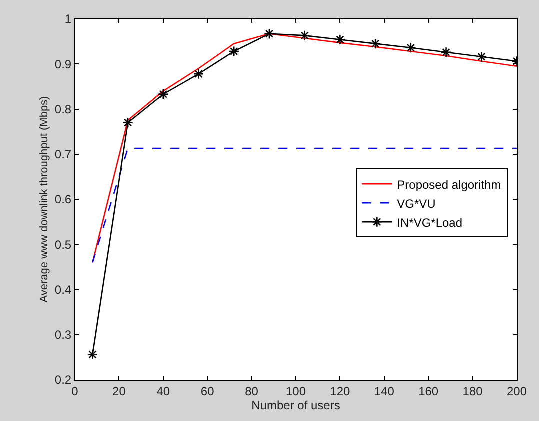 This screenshot has height=421, width=539. What do you see at coordinates (63, 289) in the screenshot?
I see `y-tick-label: 0.4` at bounding box center [63, 289].